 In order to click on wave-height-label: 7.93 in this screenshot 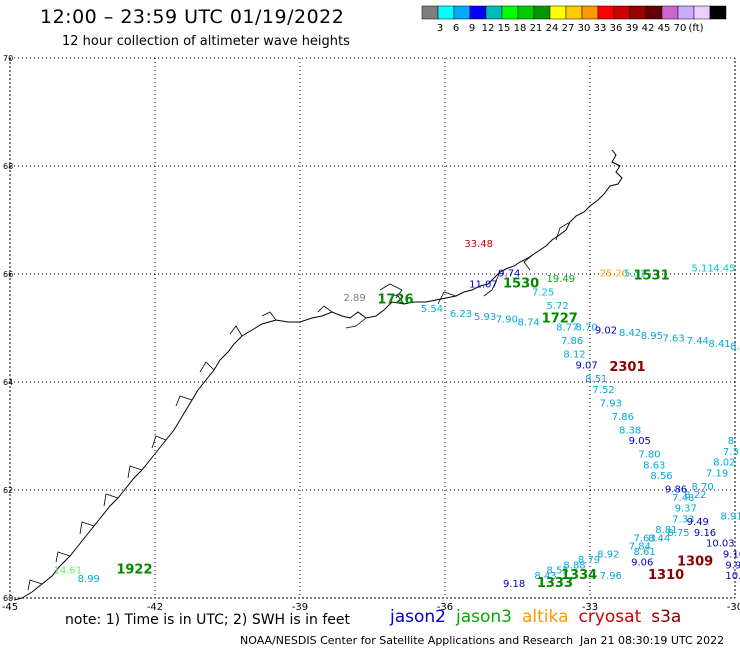, I will do `click(611, 403)`.